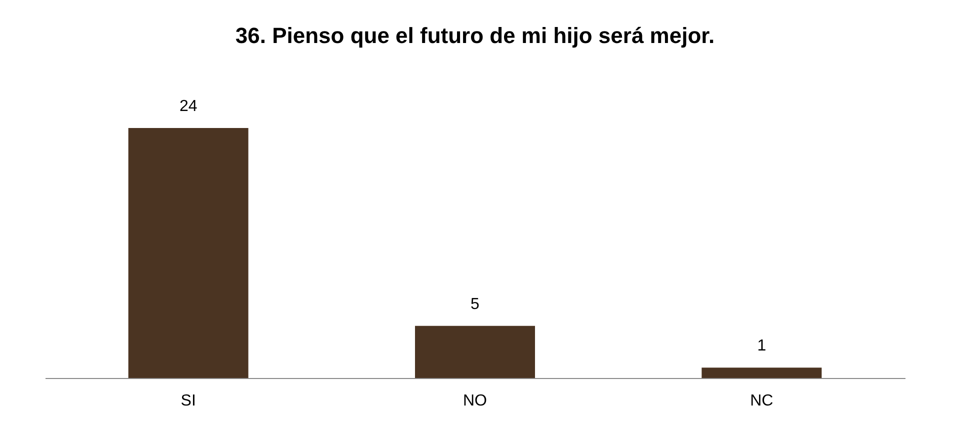 The image size is (954, 429). I want to click on data-label: 24, so click(188, 106).